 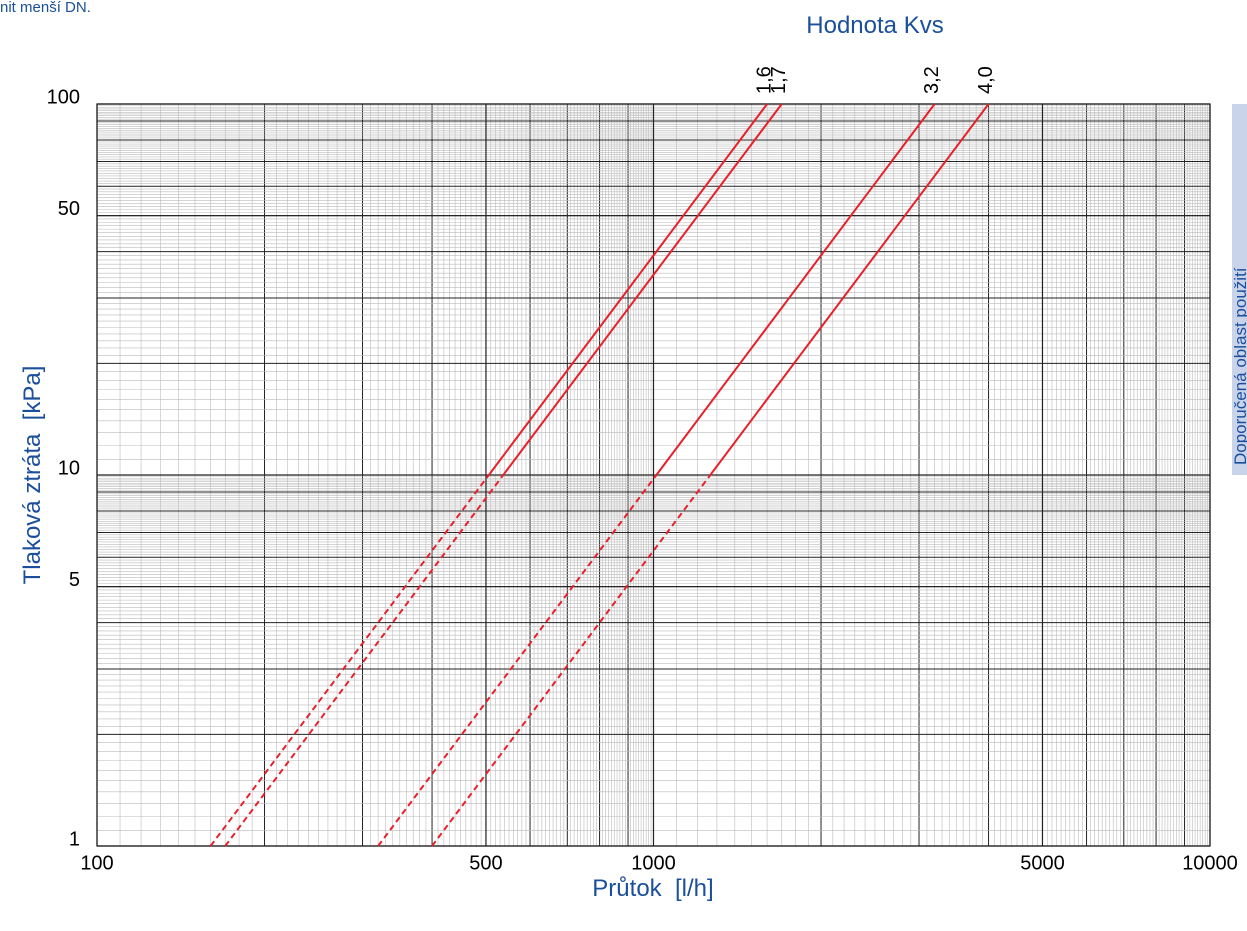 I want to click on x-tick-label: 1000, so click(x=653, y=863).